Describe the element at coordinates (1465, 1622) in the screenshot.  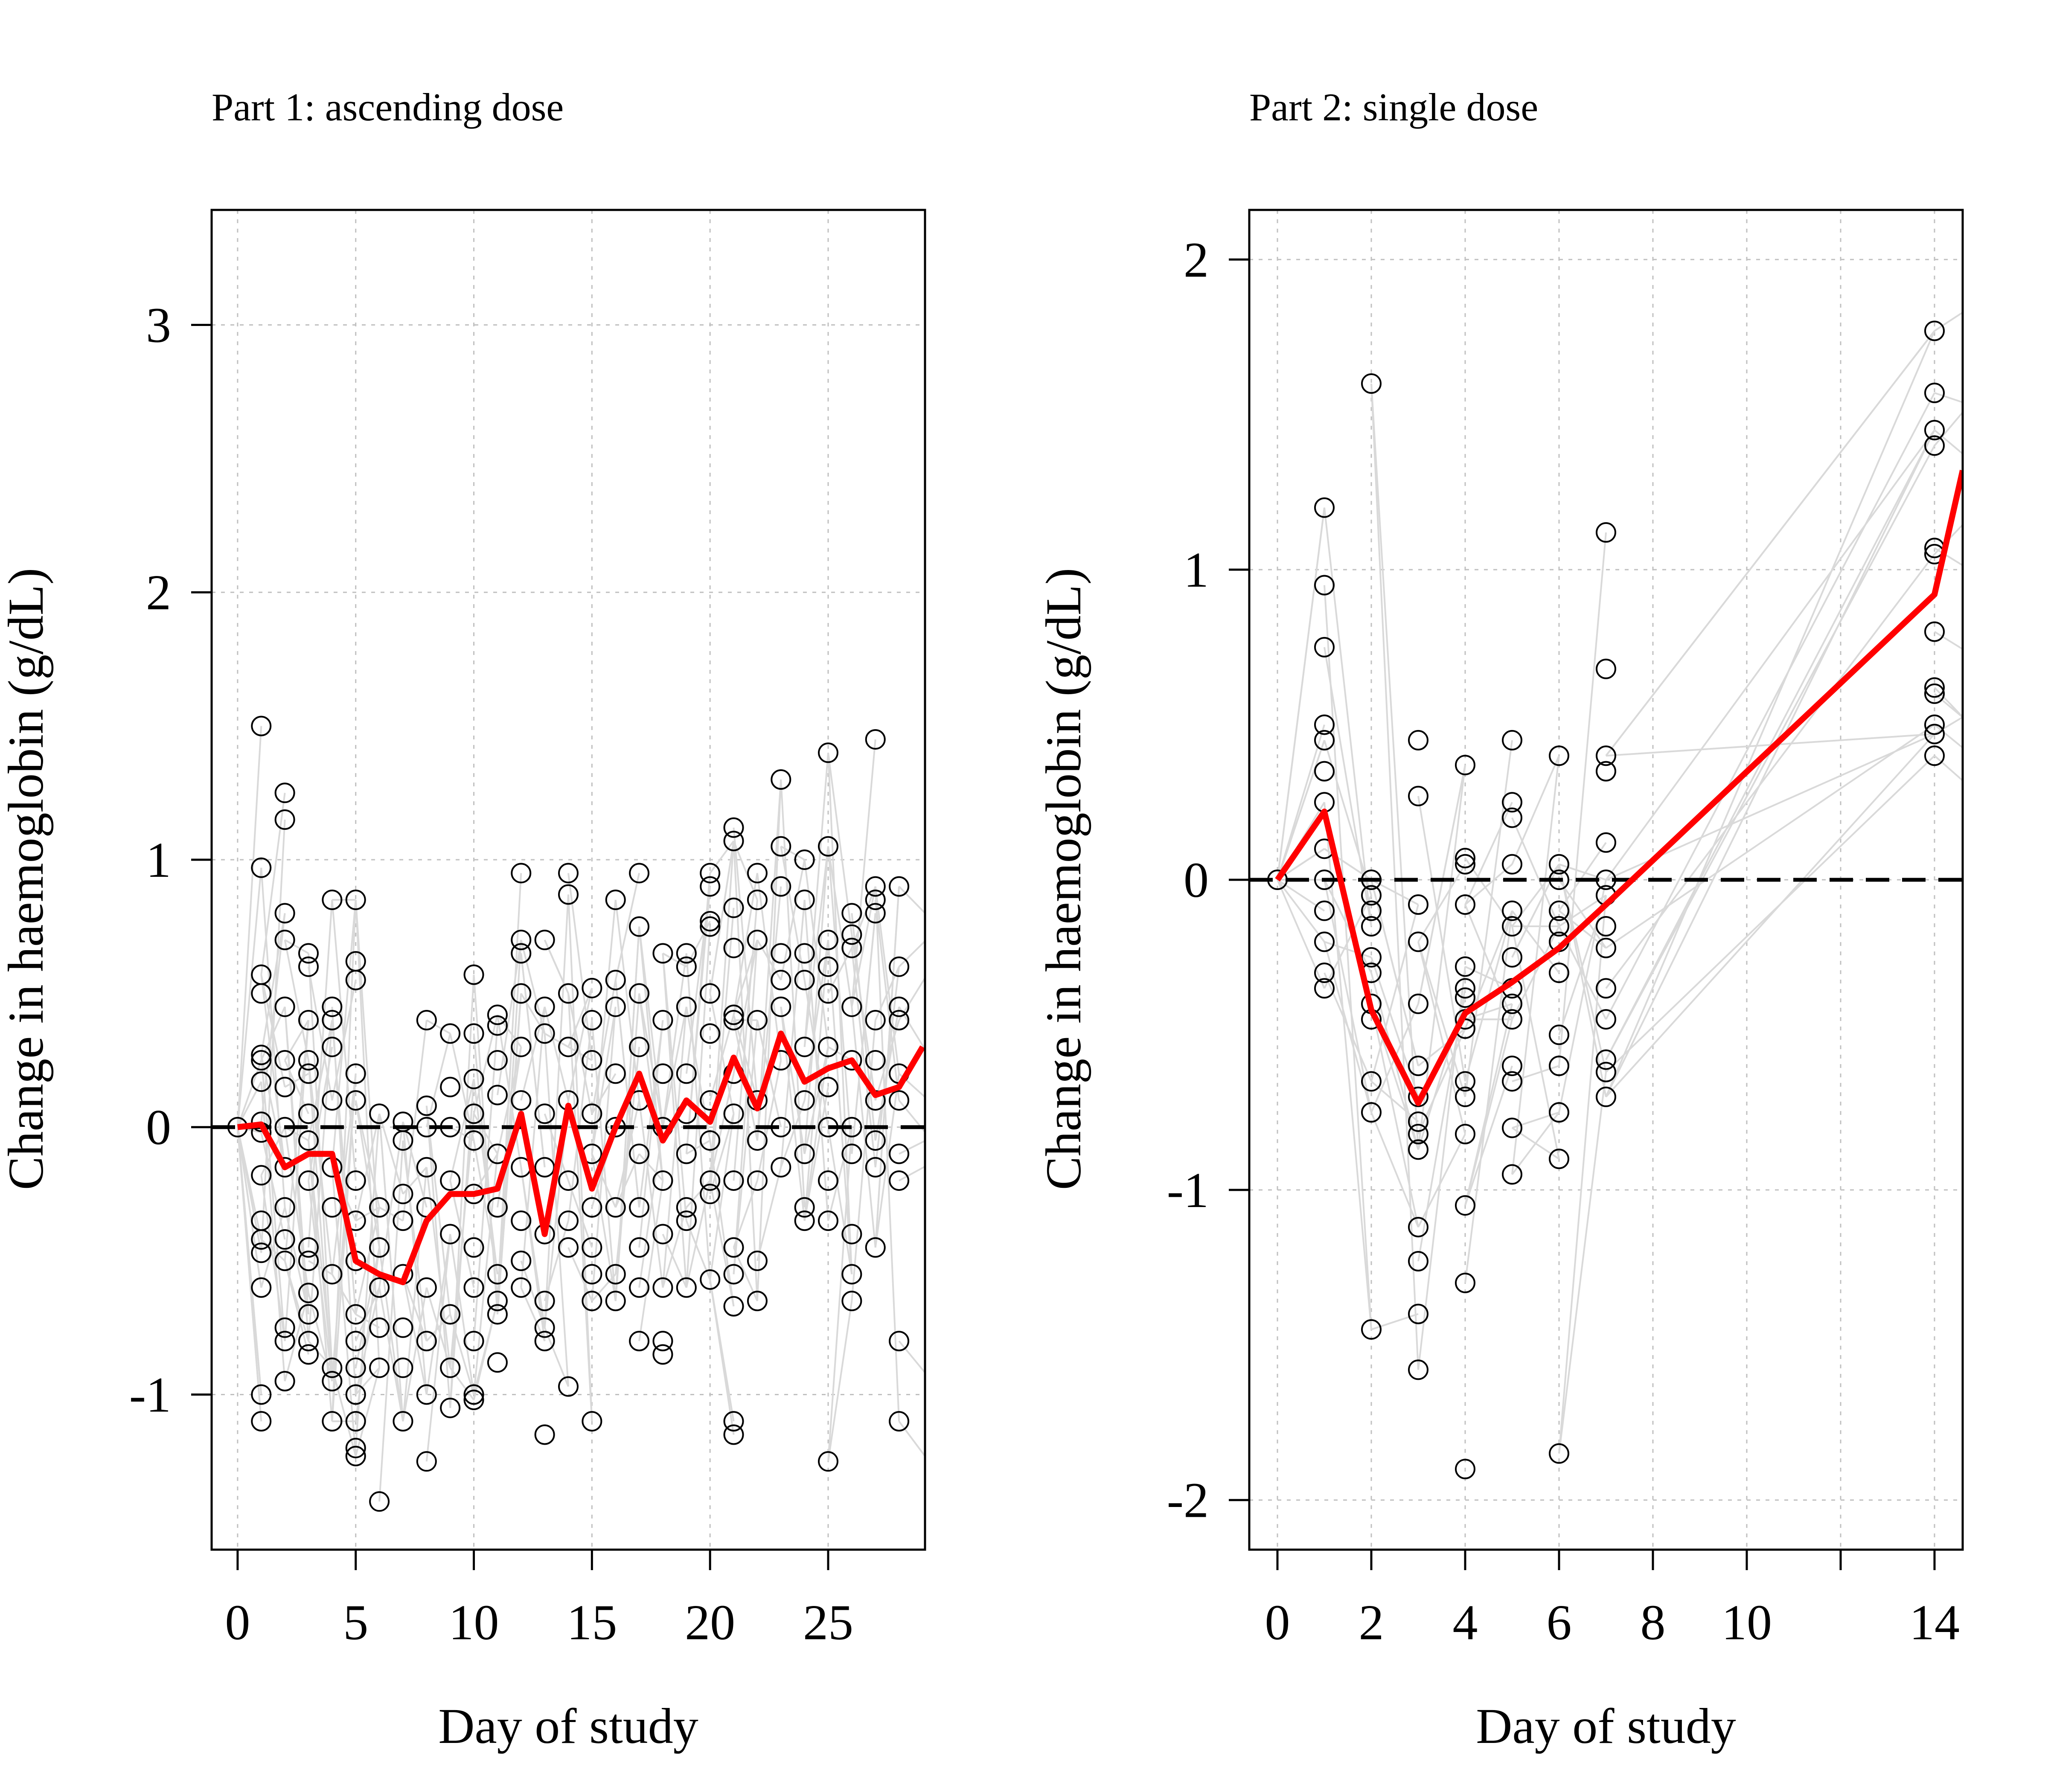
I see `x-tick-label: 4` at that location.